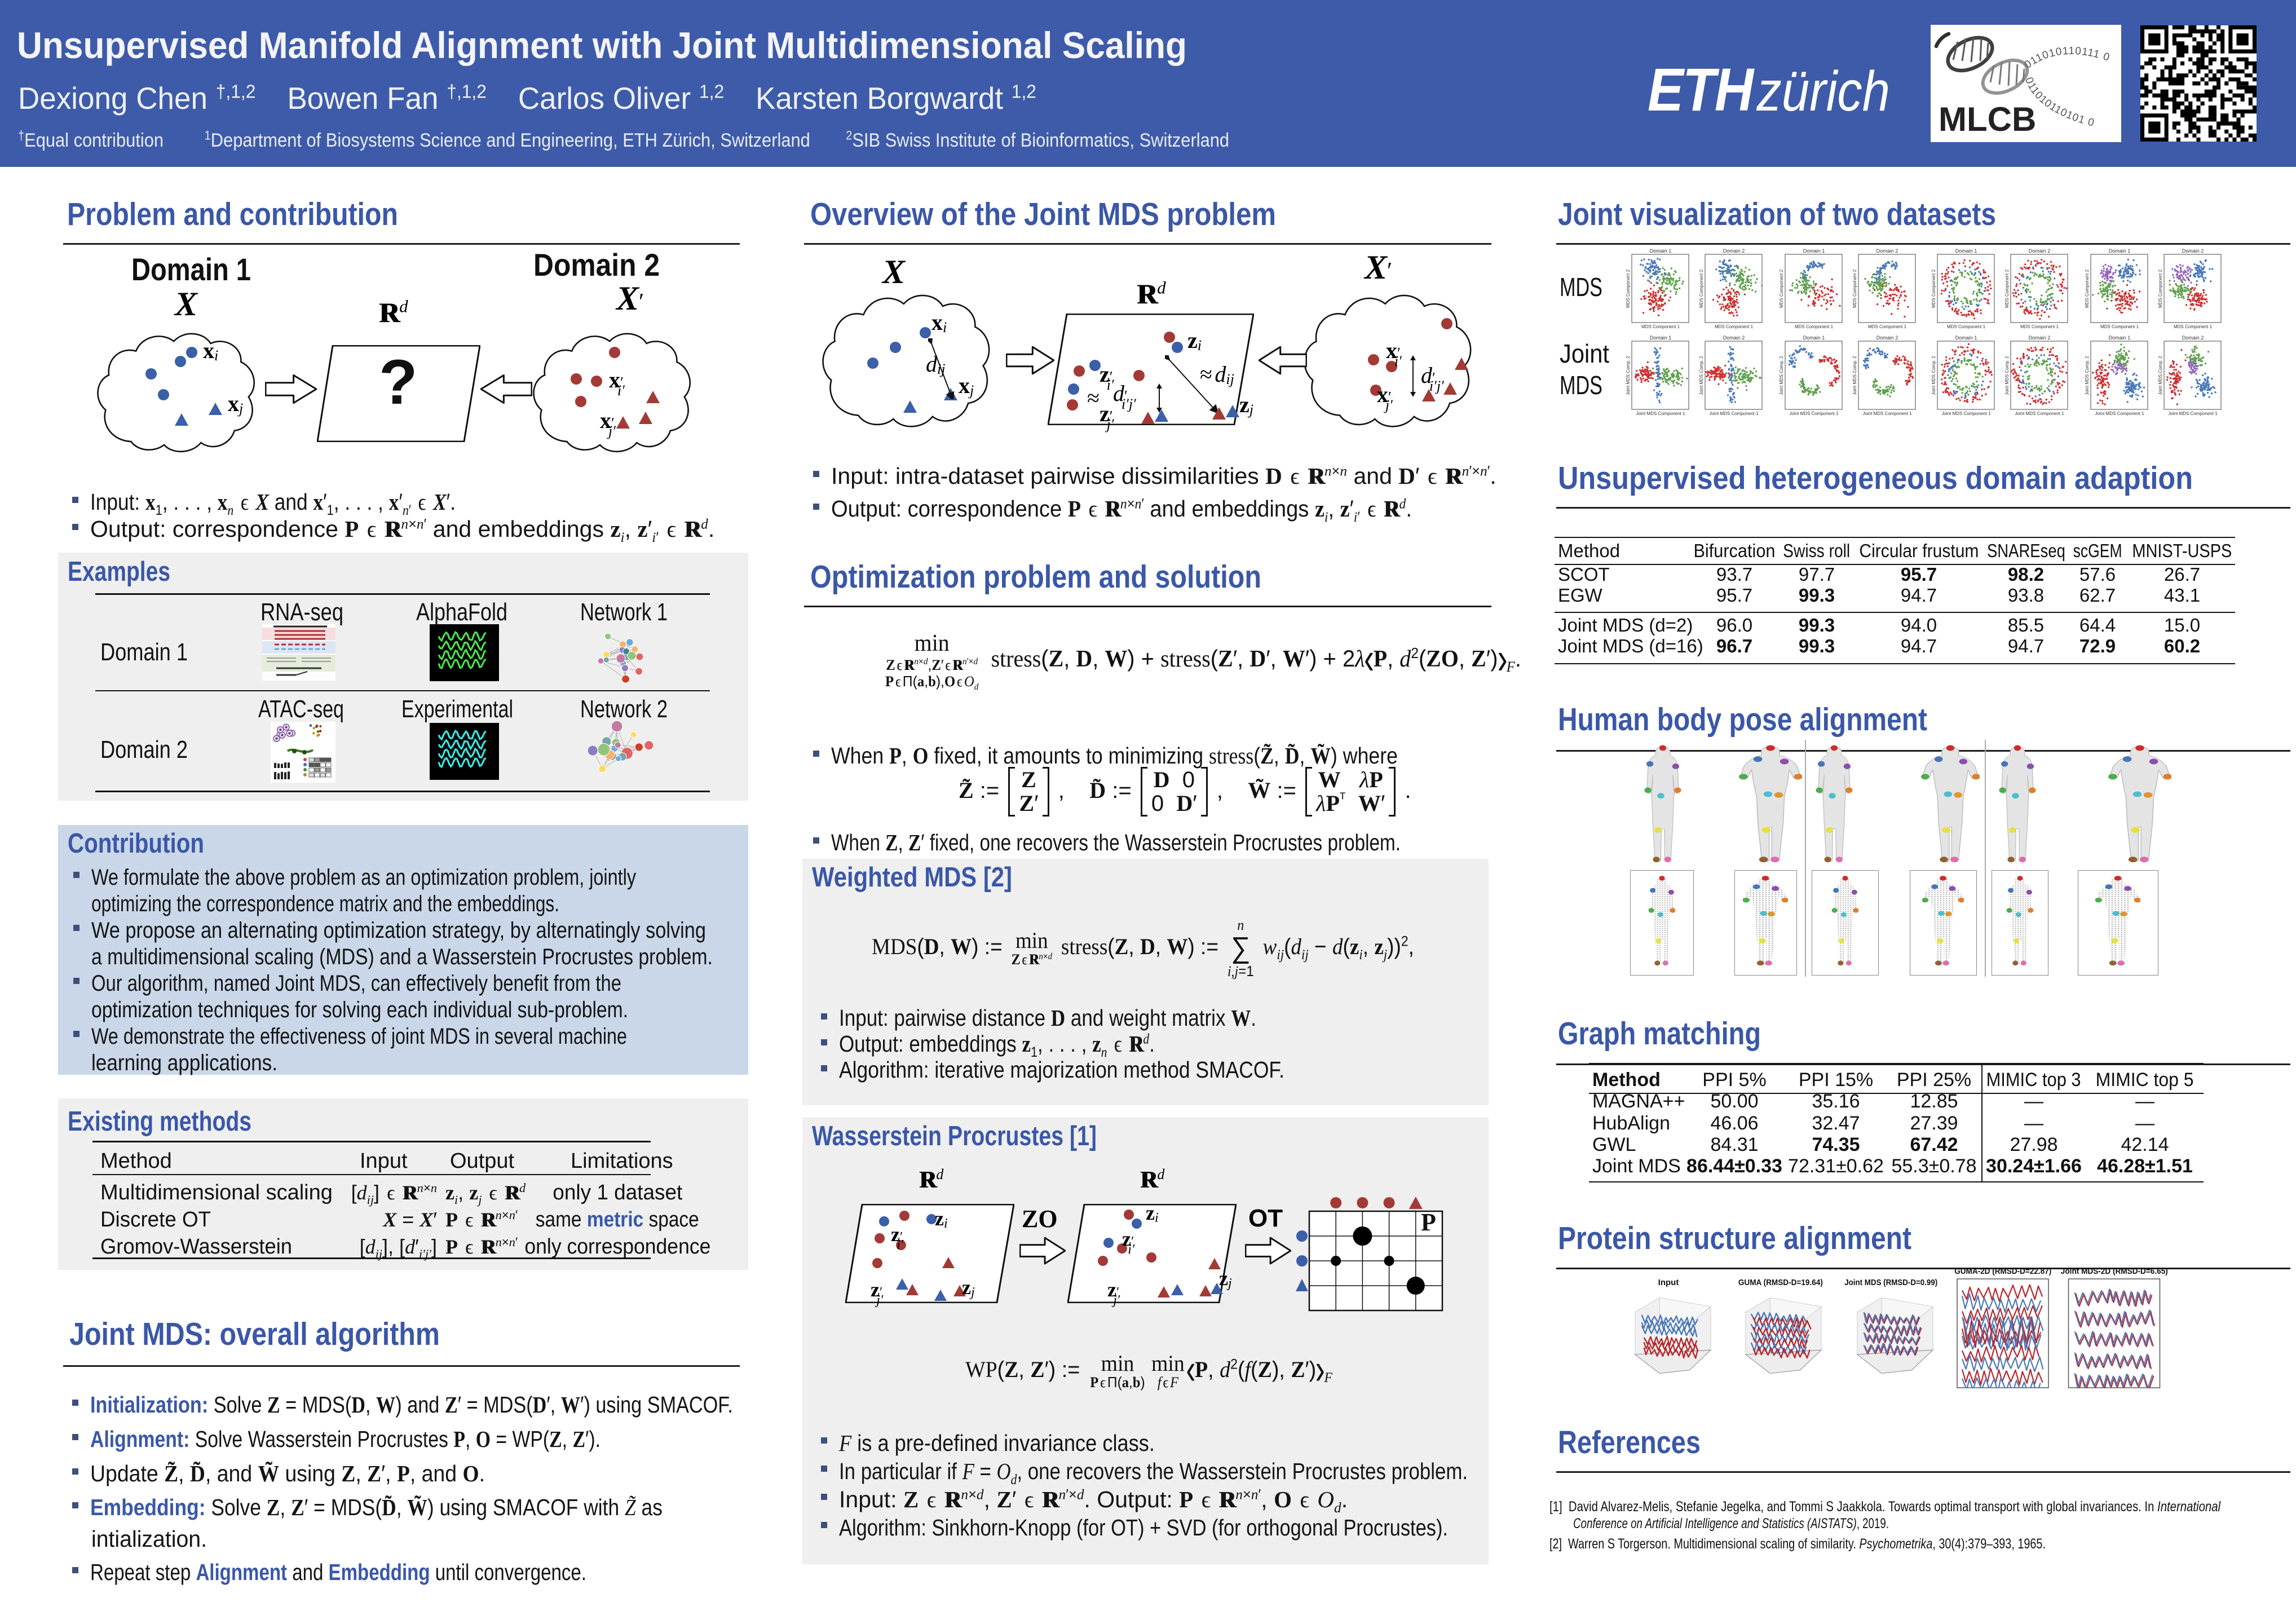  Describe the element at coordinates (1988, 119) in the screenshot. I see `svg-text: MLCB` at that location.